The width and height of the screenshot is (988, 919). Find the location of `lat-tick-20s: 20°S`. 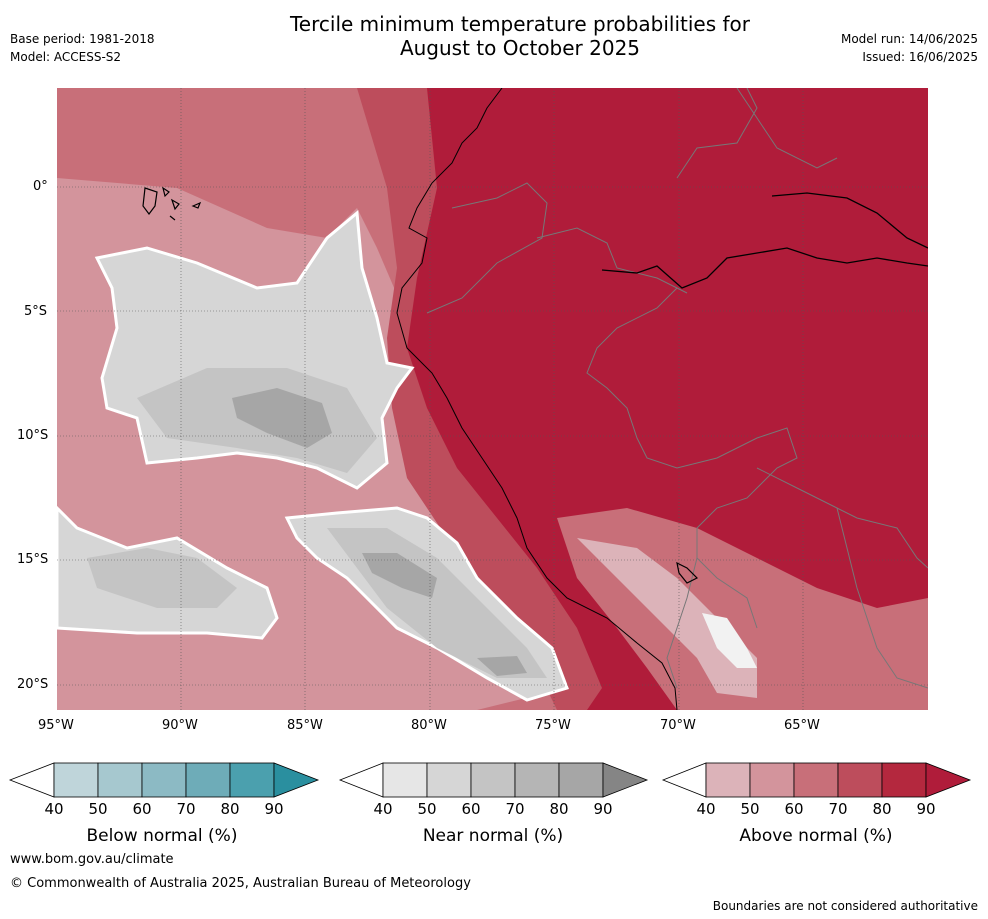

lat-tick-20s: 20°S is located at coordinates (33, 684).